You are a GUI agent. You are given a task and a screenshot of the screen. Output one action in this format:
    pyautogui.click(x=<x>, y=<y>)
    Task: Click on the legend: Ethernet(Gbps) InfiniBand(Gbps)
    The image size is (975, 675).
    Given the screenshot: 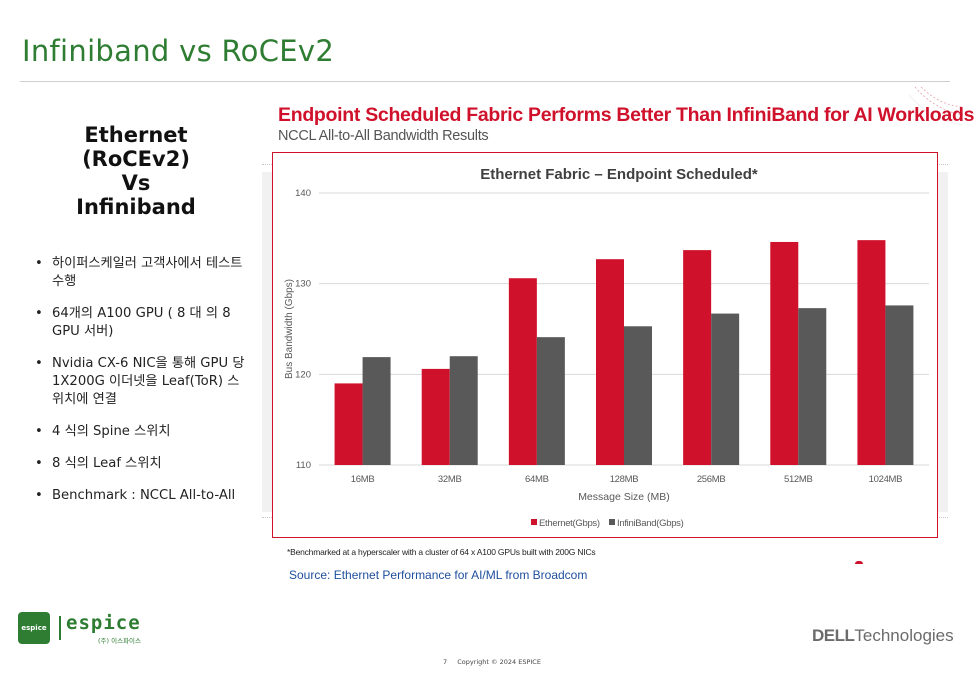 What is the action you would take?
    pyautogui.click(x=607, y=523)
    